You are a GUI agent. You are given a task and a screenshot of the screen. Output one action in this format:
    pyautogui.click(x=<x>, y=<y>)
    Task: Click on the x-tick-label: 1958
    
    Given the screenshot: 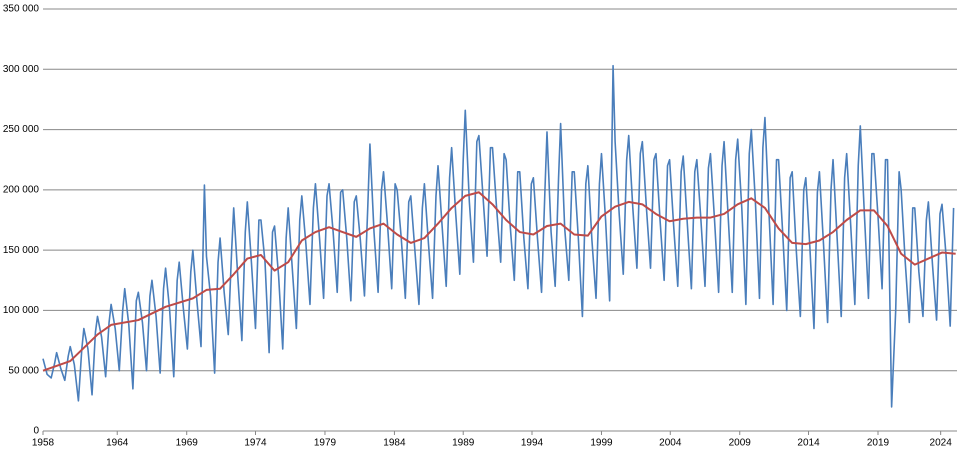 What is the action you would take?
    pyautogui.click(x=43, y=443)
    